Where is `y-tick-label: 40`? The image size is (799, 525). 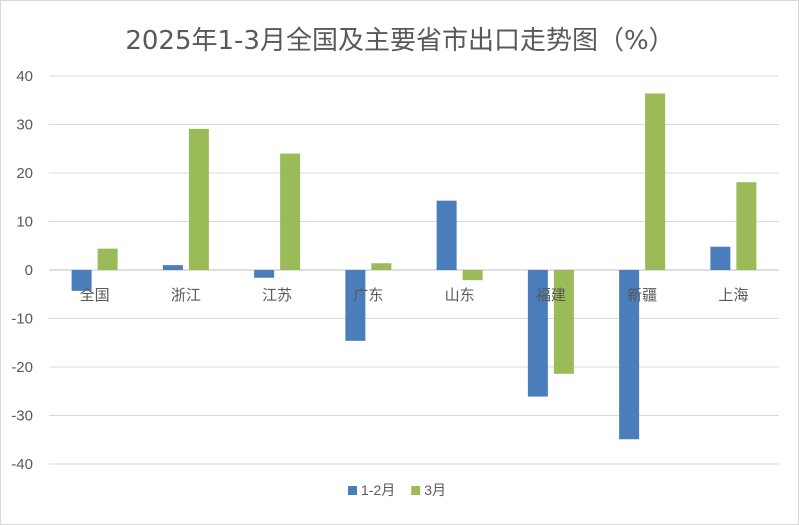 y-tick-label: 40 is located at coordinates (24, 76).